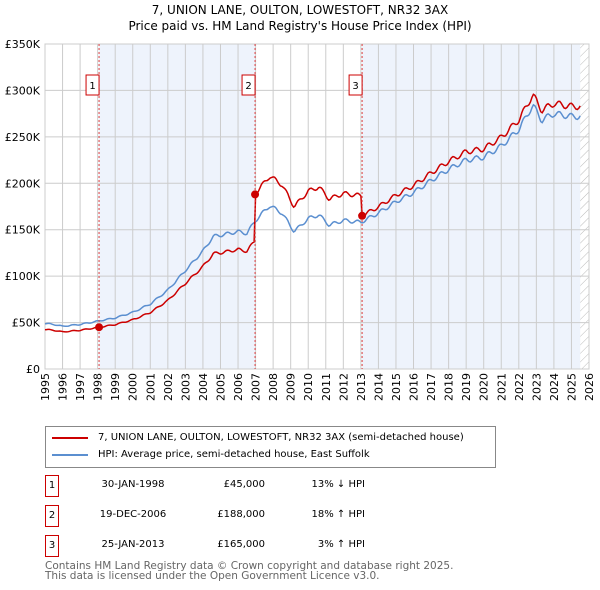 The height and width of the screenshot is (590, 600). Describe the element at coordinates (291, 387) in the screenshot. I see `x-tick-label: 2009` at that location.